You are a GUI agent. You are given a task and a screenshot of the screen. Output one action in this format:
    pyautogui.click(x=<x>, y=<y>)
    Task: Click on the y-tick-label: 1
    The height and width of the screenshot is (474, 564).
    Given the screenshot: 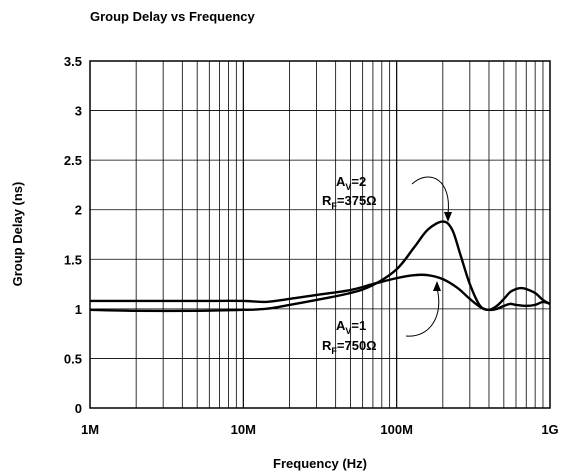 What is the action you would take?
    pyautogui.click(x=78, y=309)
    